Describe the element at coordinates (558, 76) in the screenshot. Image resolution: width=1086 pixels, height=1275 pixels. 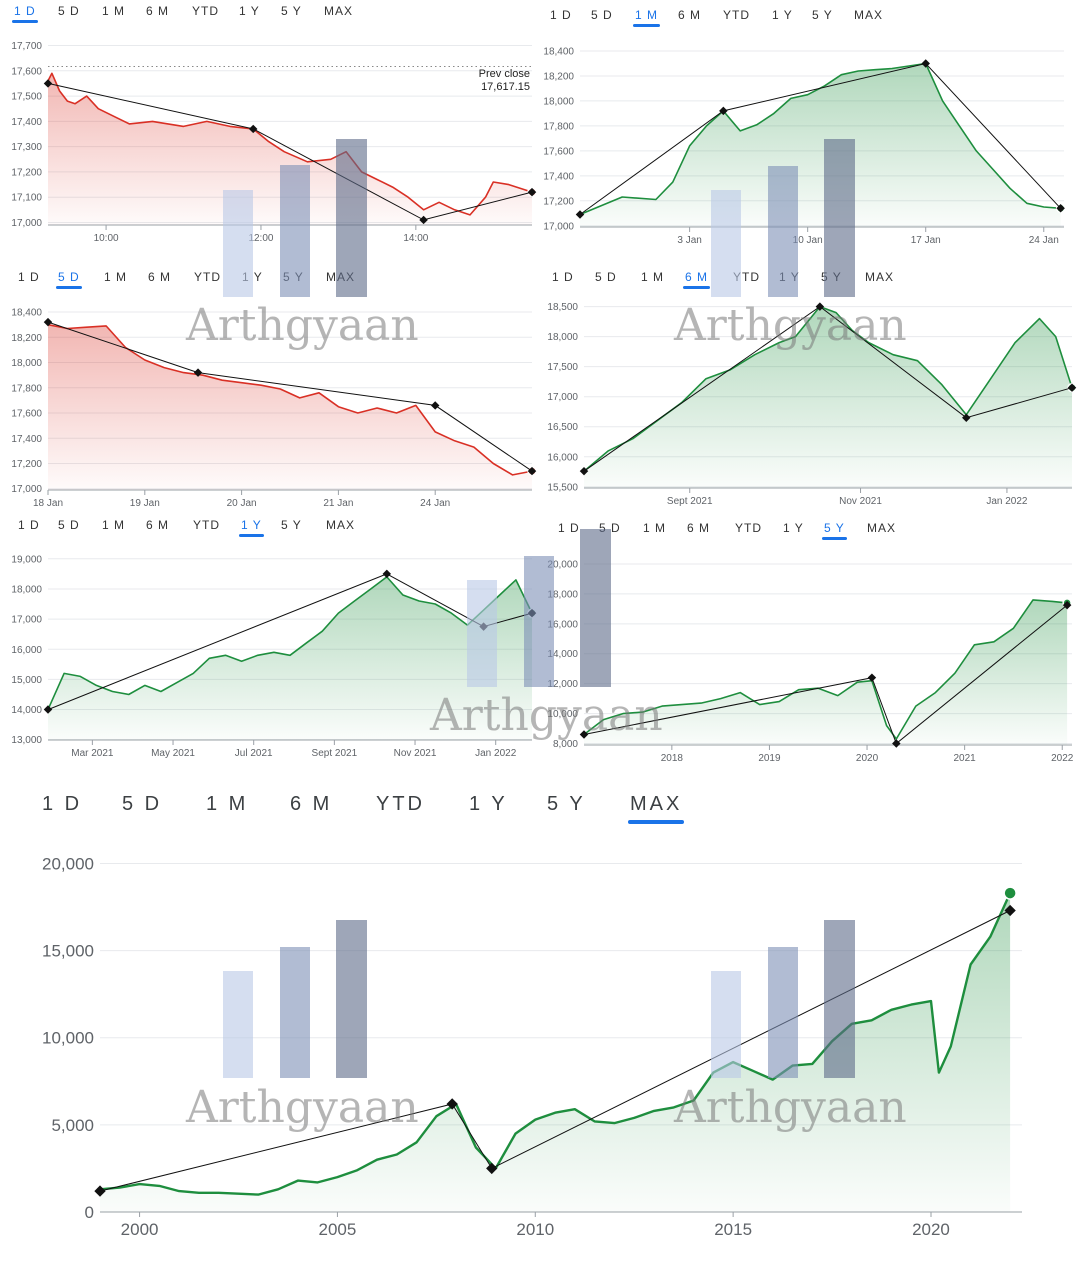
I see `y-tick-label: 18,200` at that location.